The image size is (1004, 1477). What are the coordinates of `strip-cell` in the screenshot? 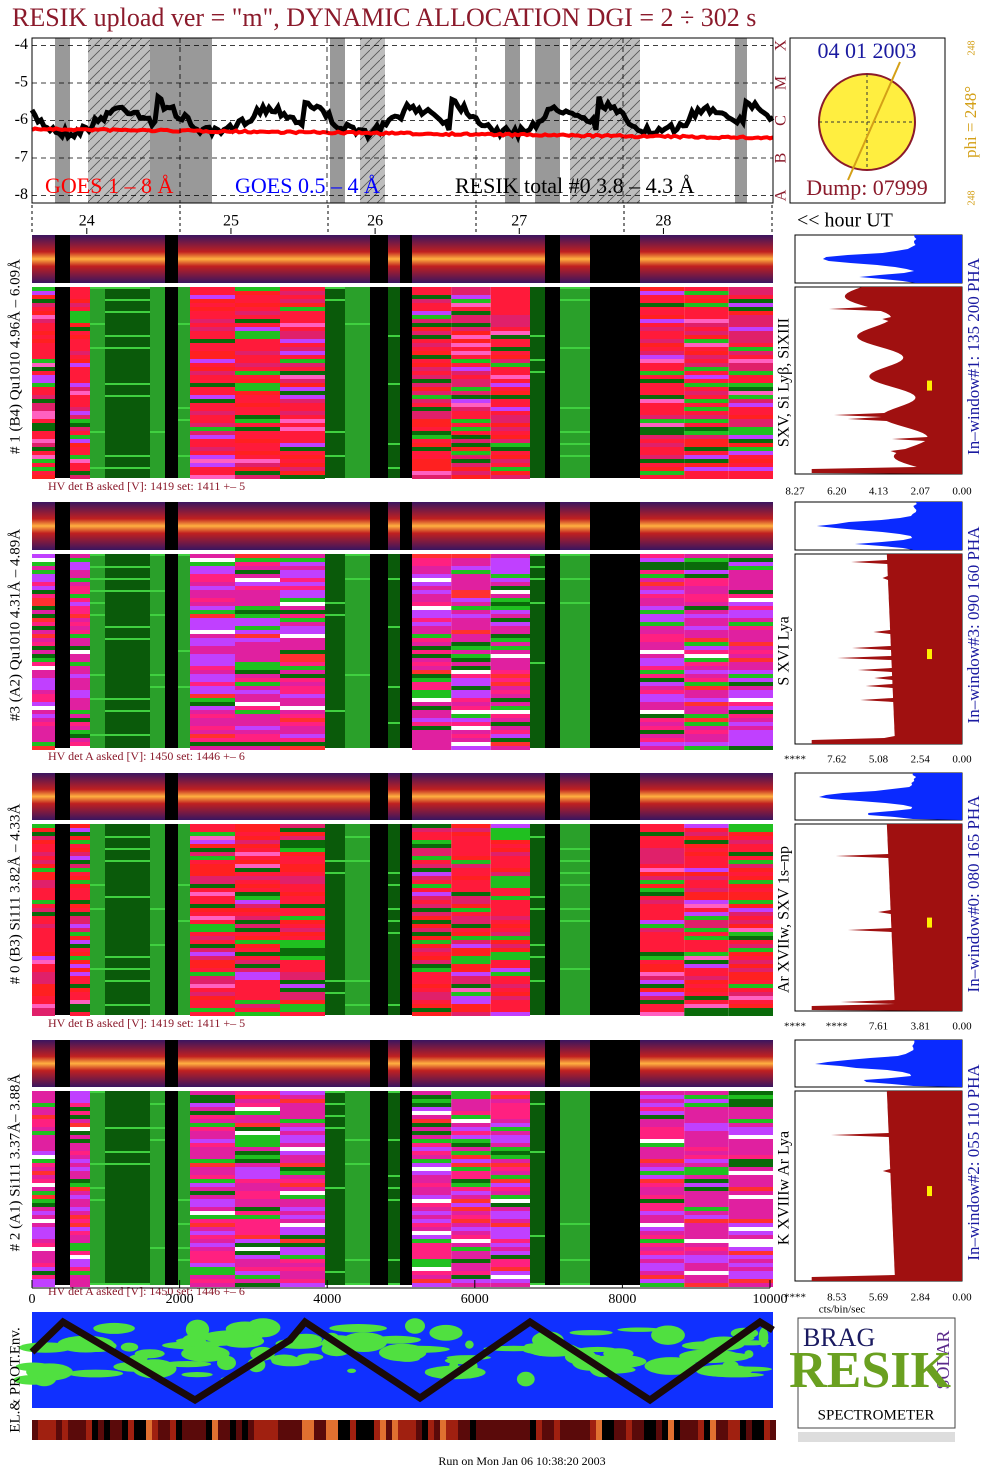 It's located at (184, 259).